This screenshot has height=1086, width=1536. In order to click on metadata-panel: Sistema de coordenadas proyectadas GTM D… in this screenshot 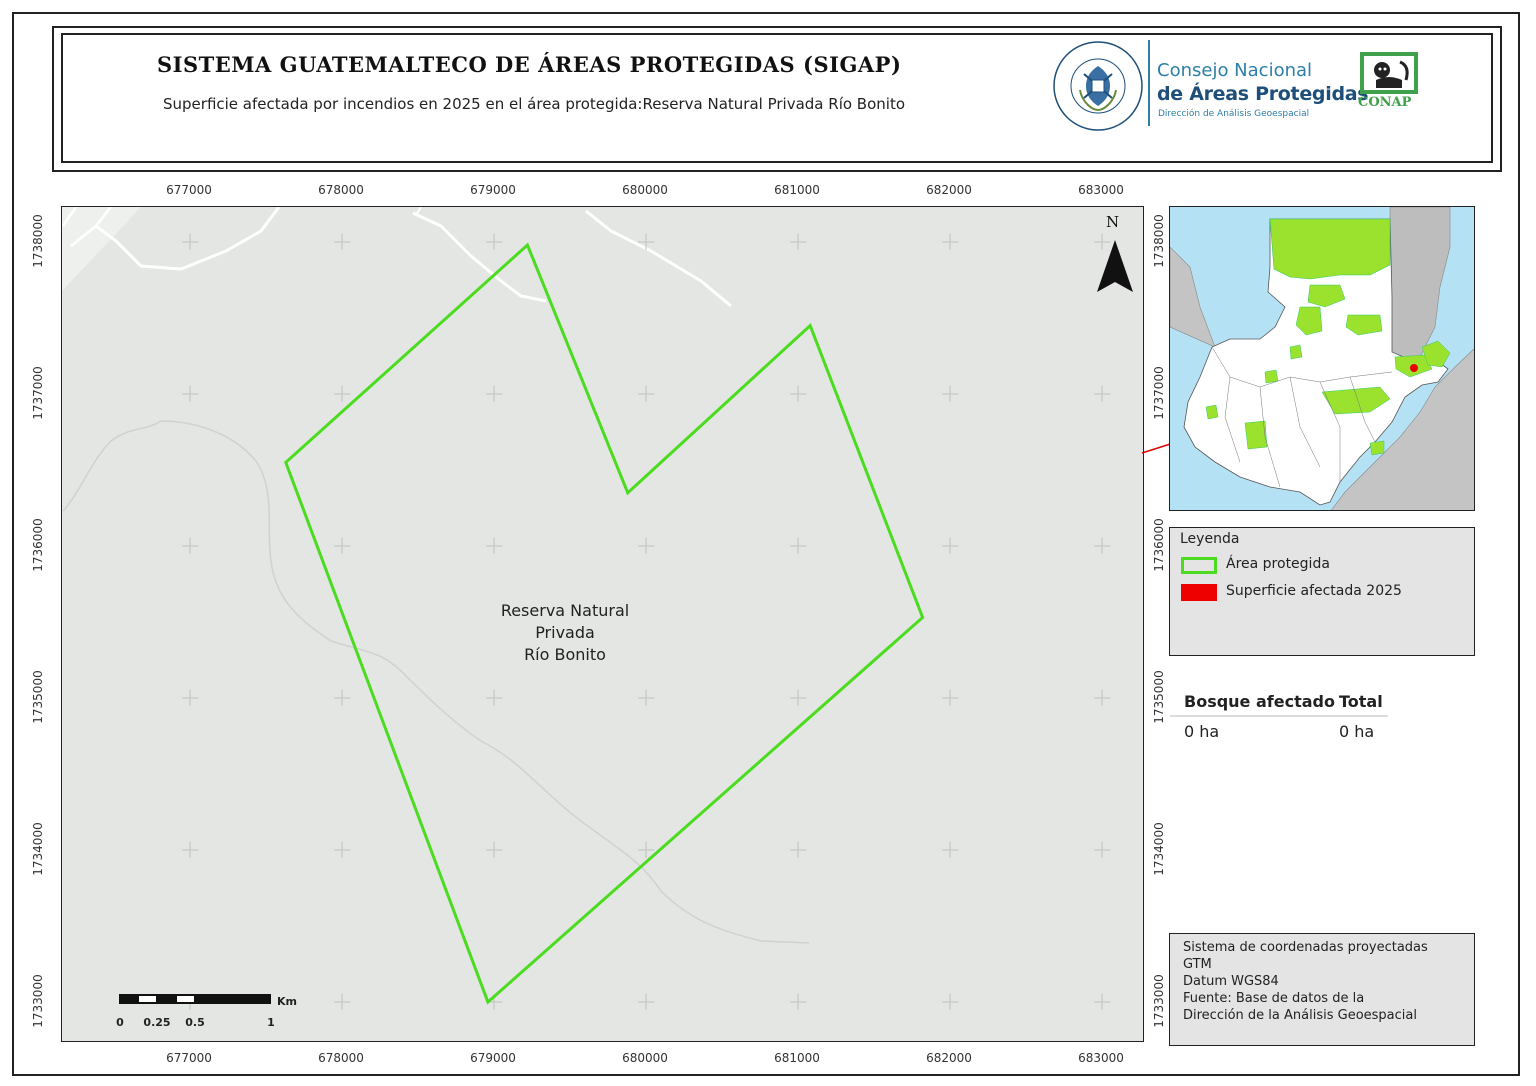, I will do `click(1322, 989)`.